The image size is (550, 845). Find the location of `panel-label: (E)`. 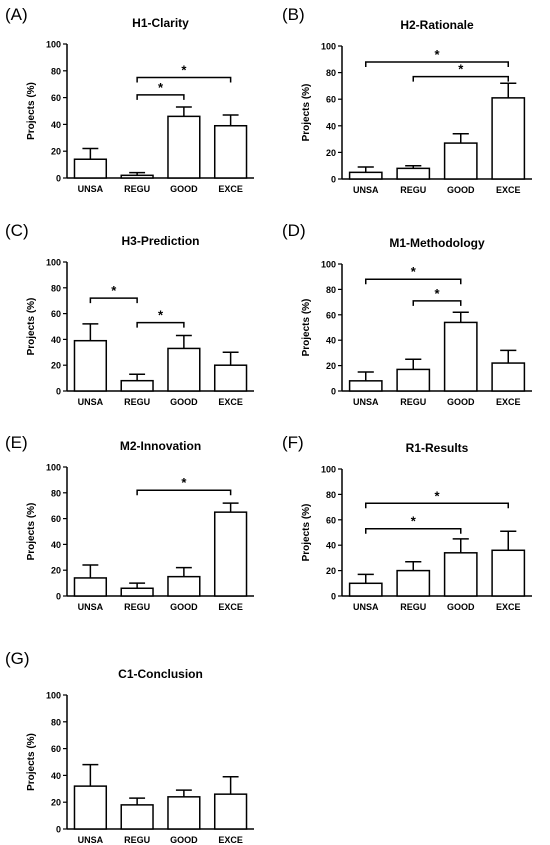

panel-label: (E) is located at coordinates (16, 442).